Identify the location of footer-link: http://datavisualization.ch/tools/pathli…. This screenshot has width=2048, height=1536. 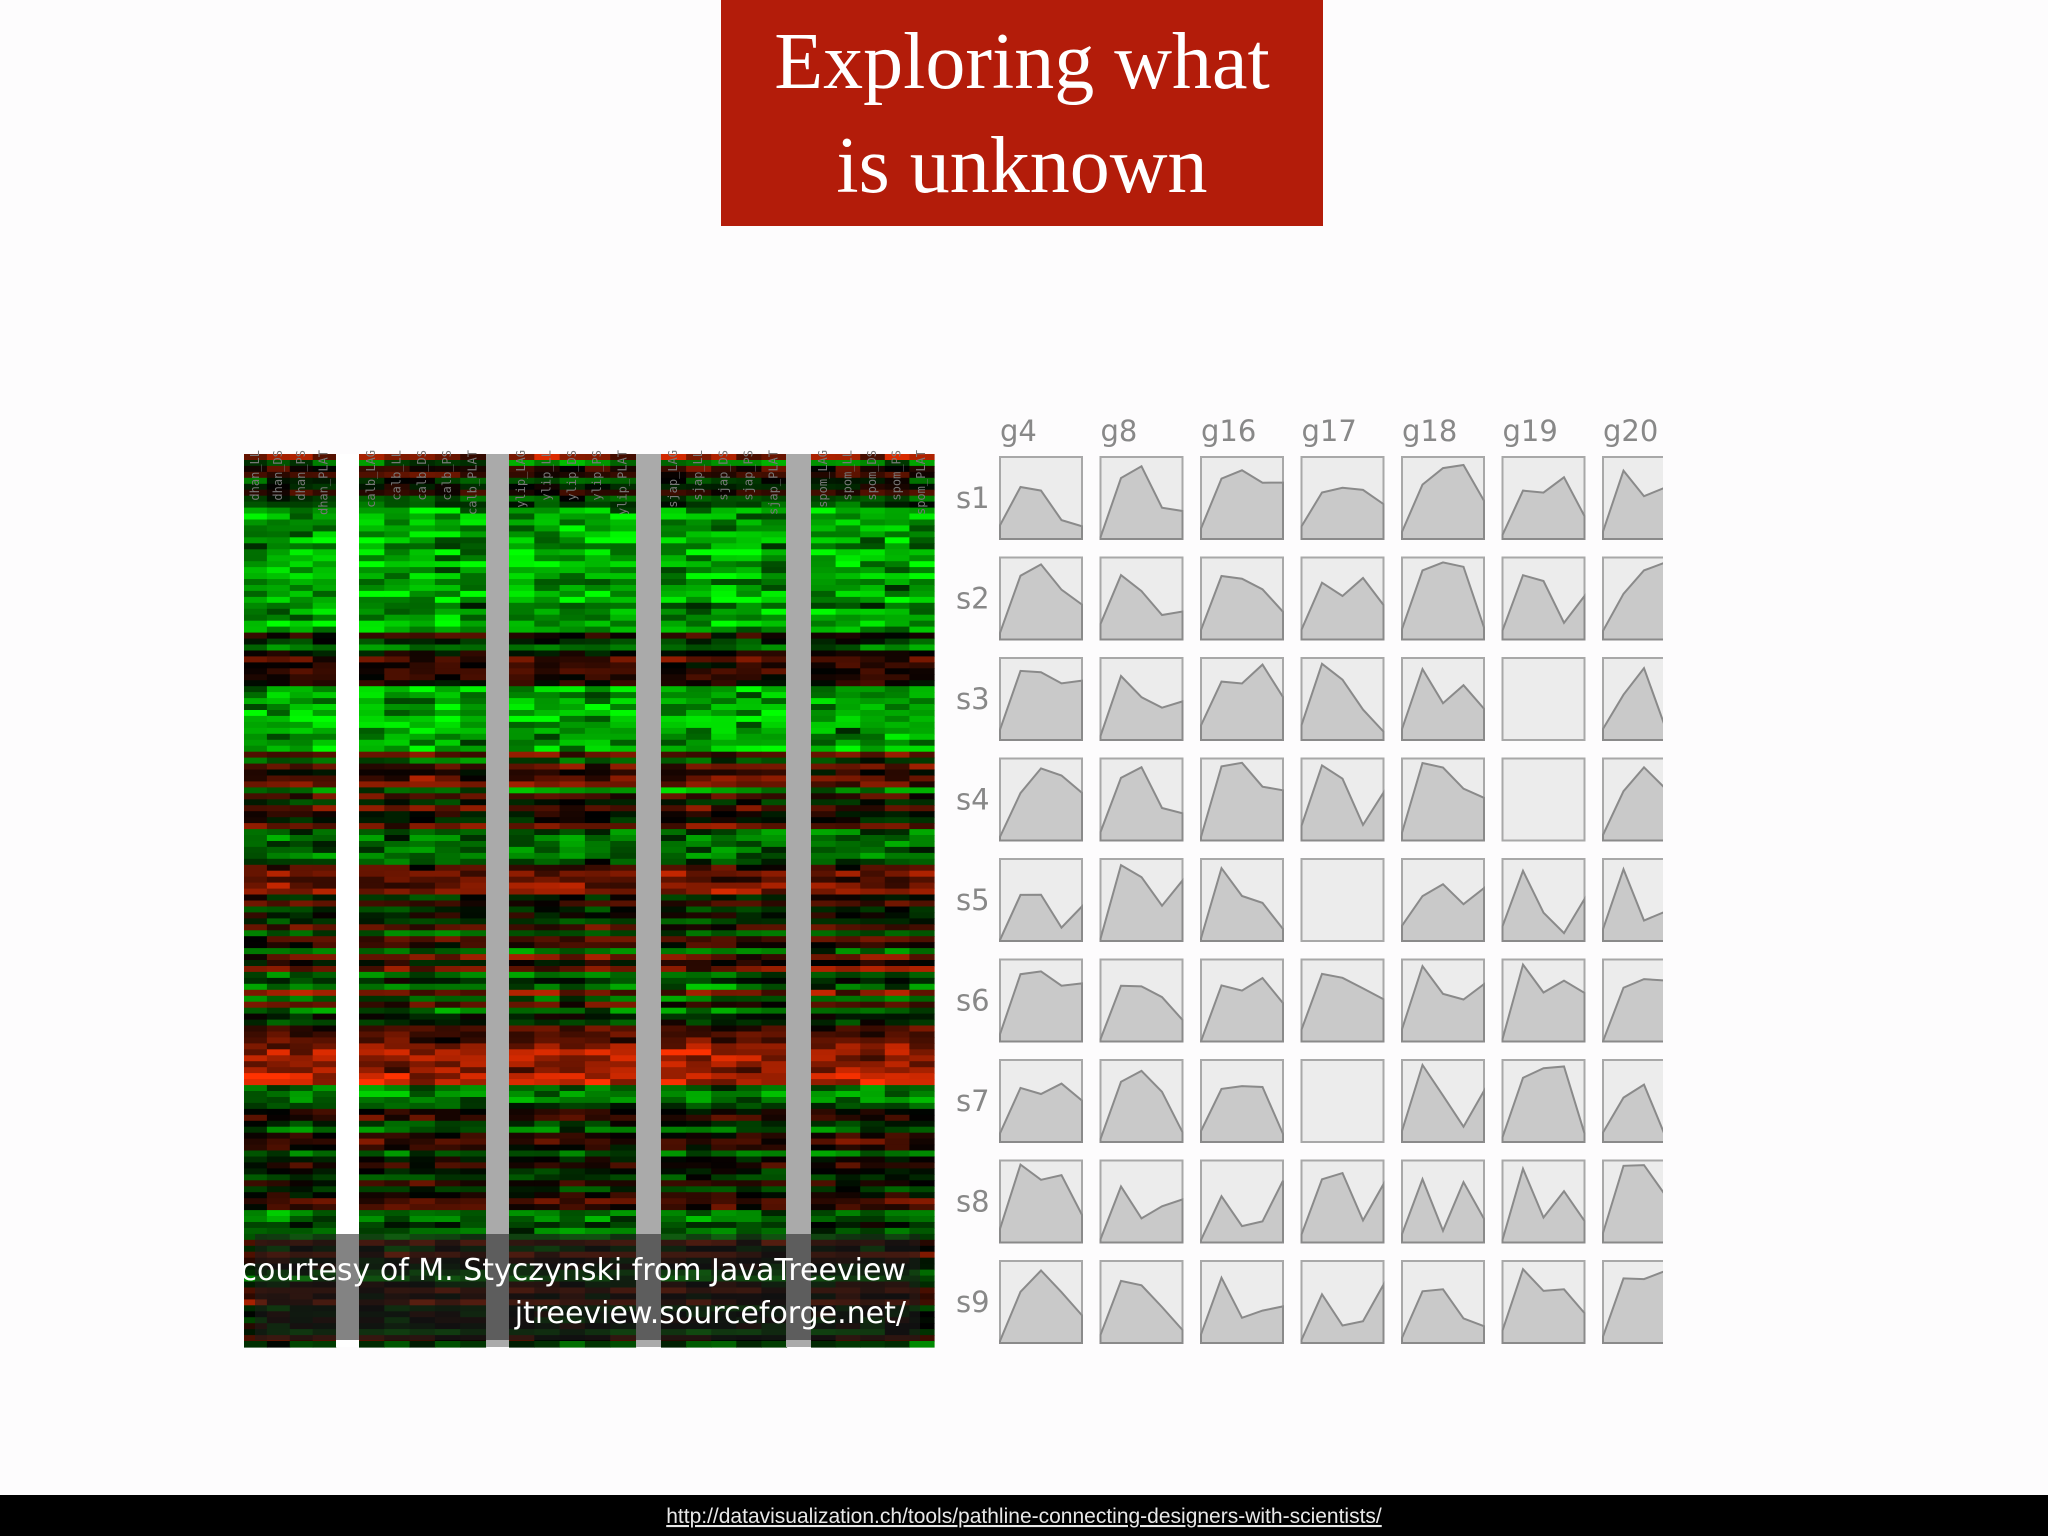
(1024, 1516).